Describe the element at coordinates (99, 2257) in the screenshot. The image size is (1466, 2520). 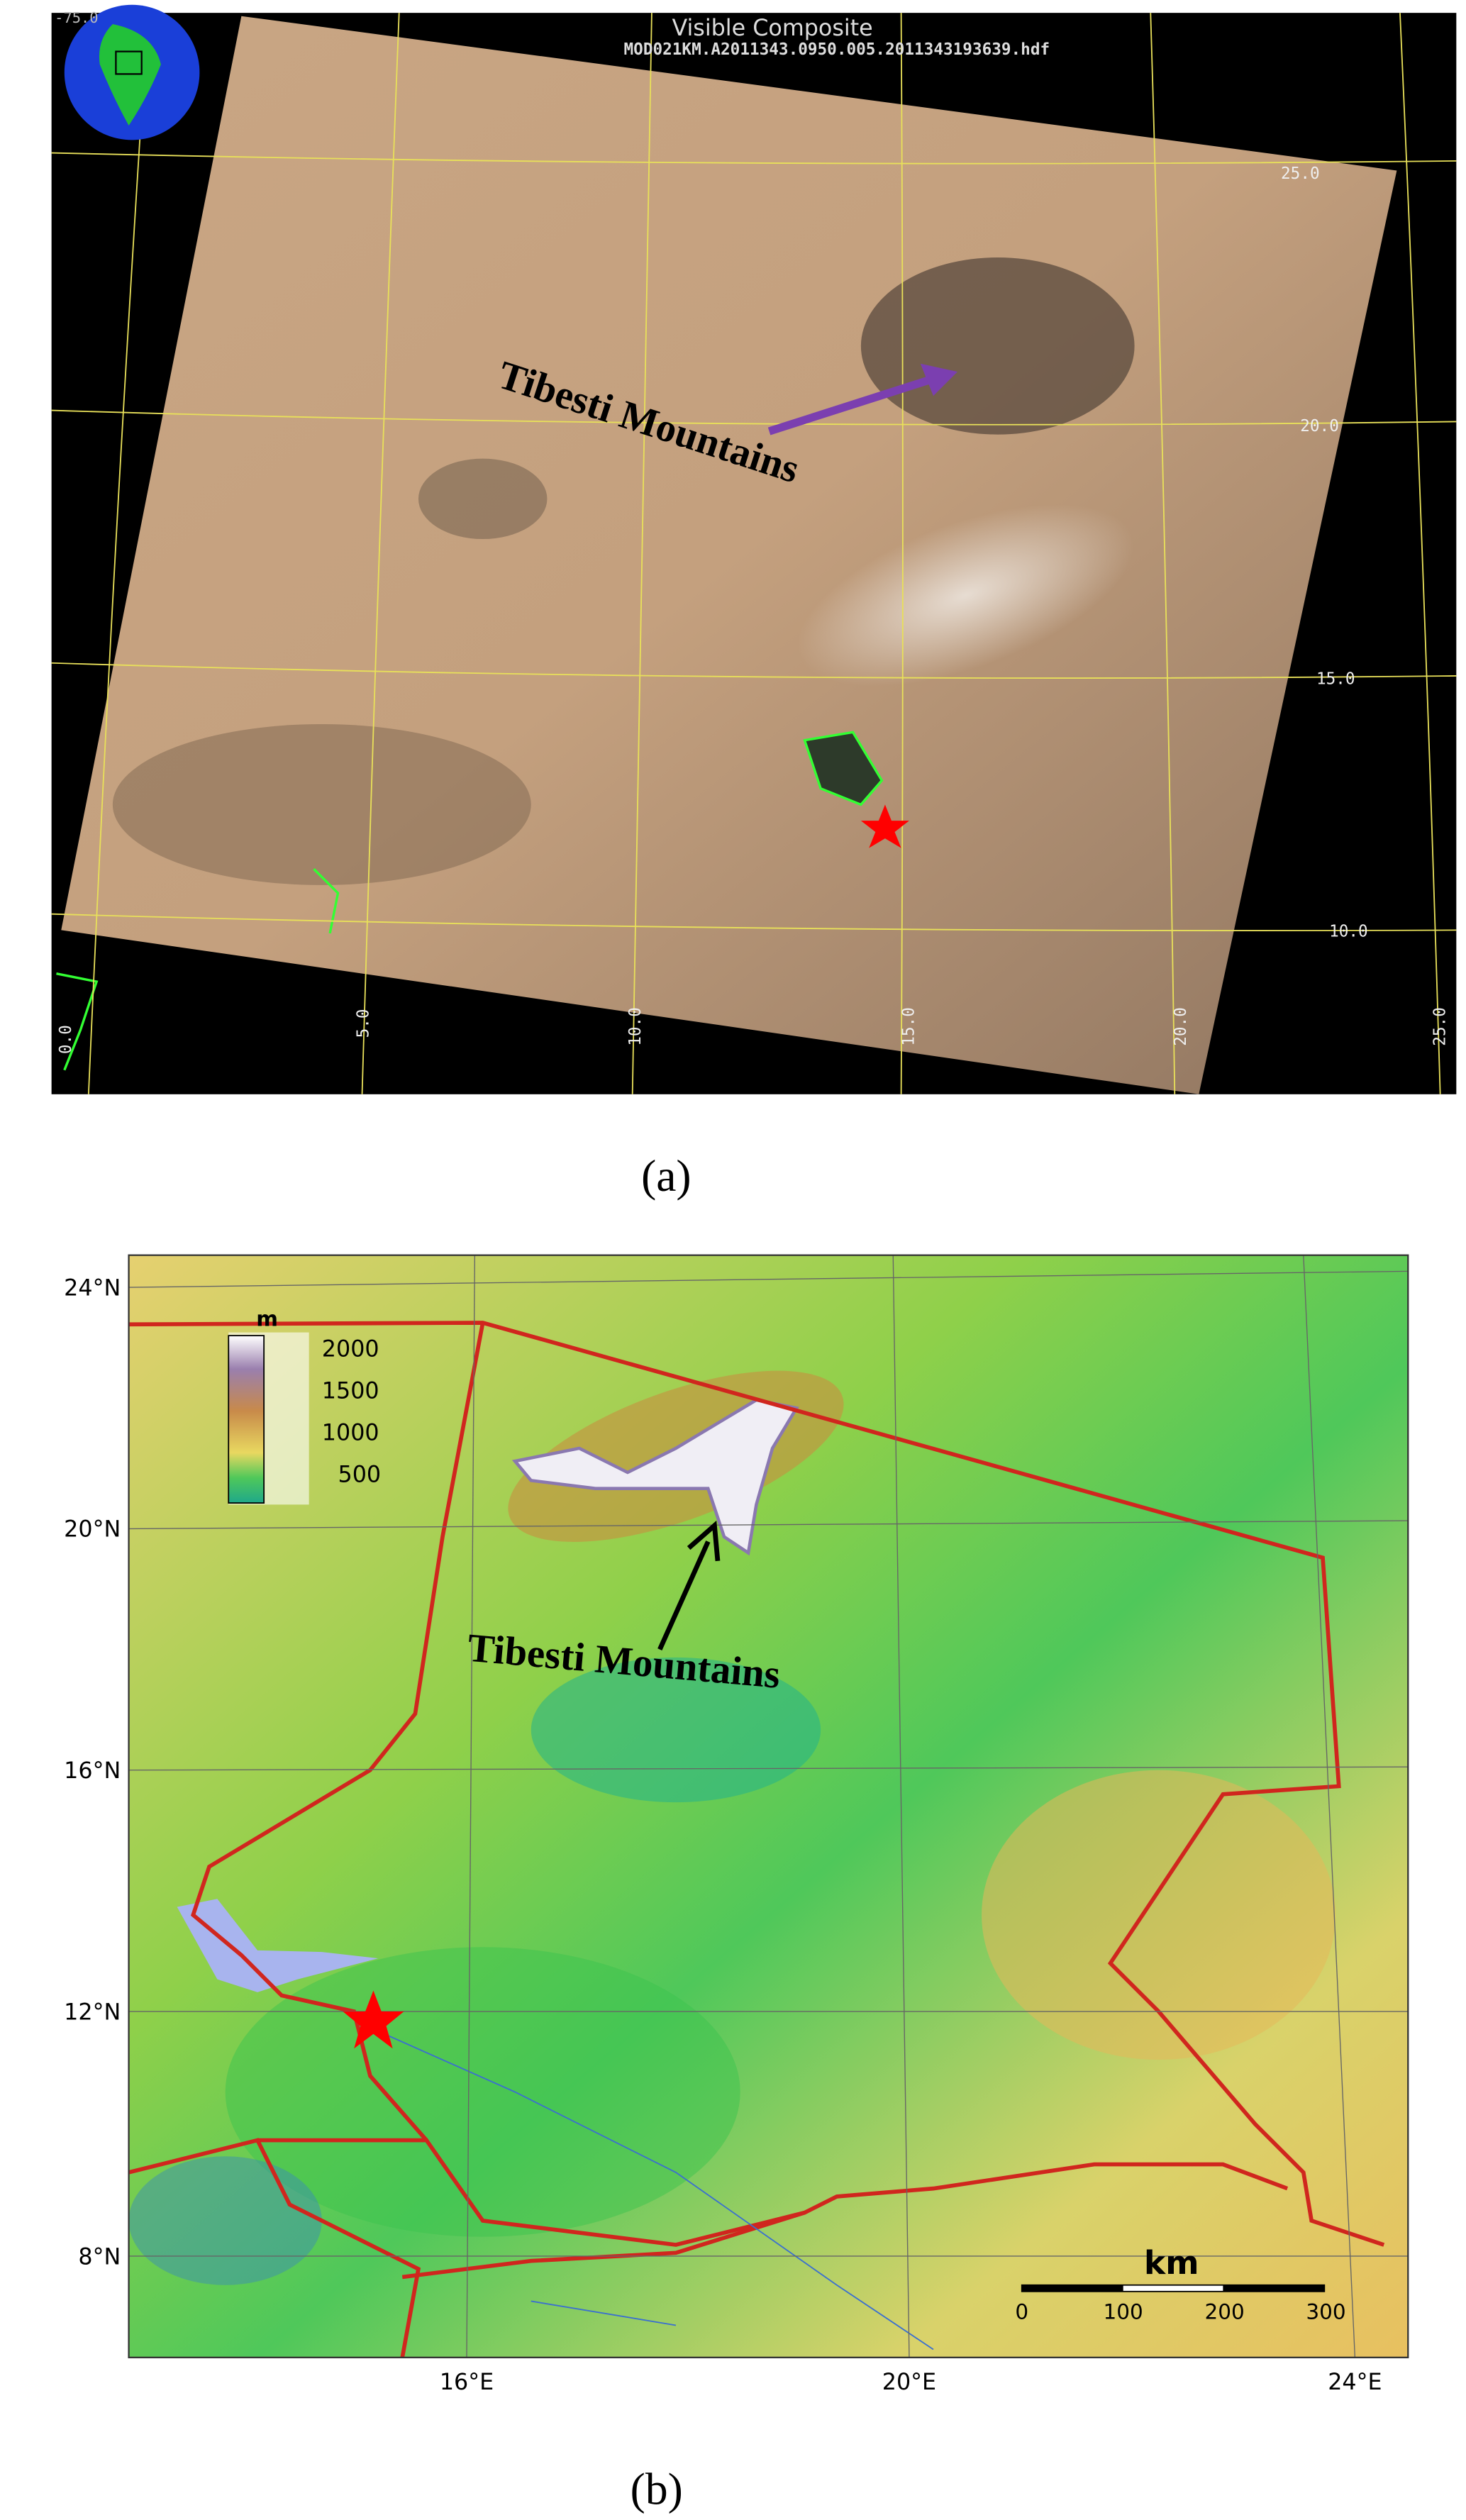
I see `lat-label: 8°N` at that location.